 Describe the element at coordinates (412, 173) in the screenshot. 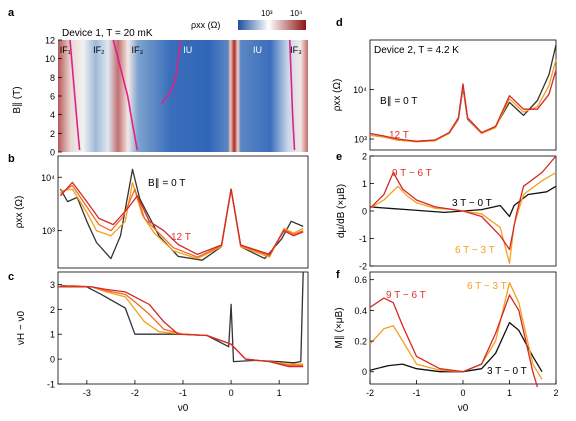

I see `panel-e-annot-0: 9 T − 6 T` at that location.